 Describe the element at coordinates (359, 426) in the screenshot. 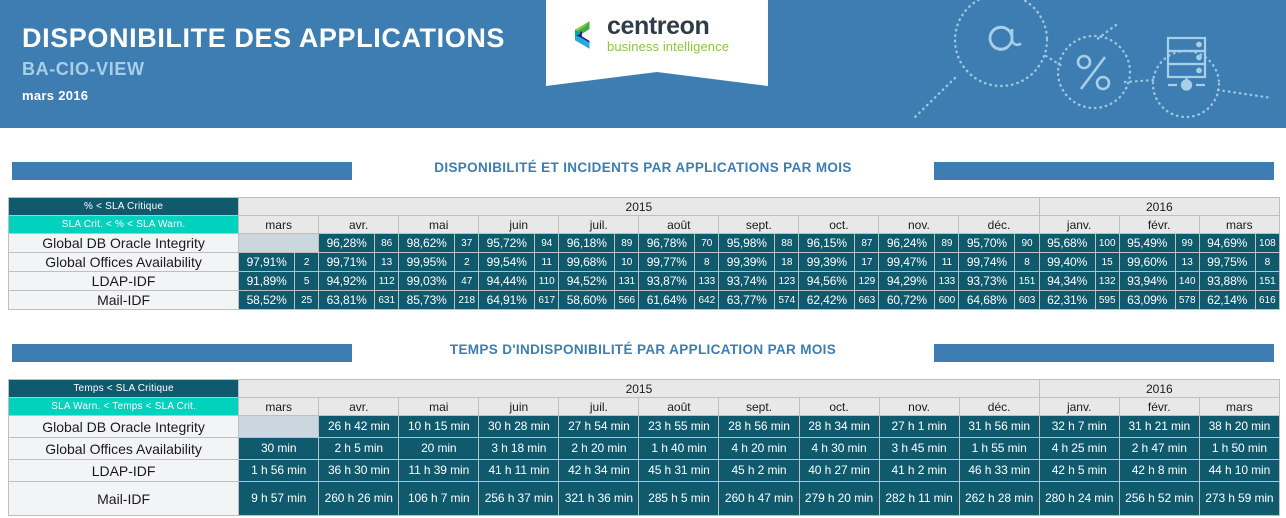

I see `downtime-cell: 26 h 42 min` at that location.